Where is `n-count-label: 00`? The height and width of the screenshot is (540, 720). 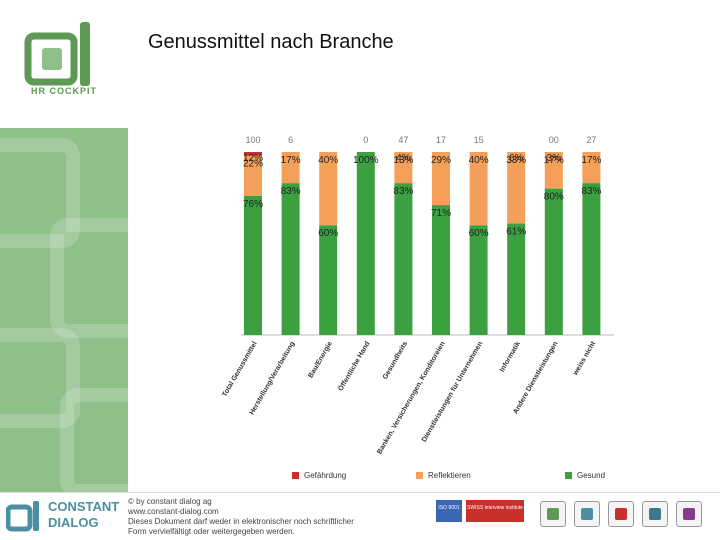 n-count-label: 00 is located at coordinates (554, 140).